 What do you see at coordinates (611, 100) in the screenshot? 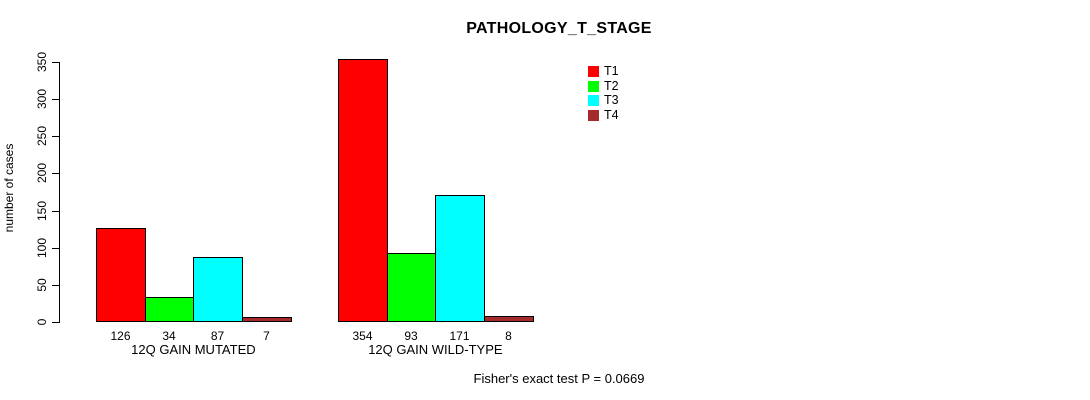
I see `legend-label-t3: T3` at bounding box center [611, 100].